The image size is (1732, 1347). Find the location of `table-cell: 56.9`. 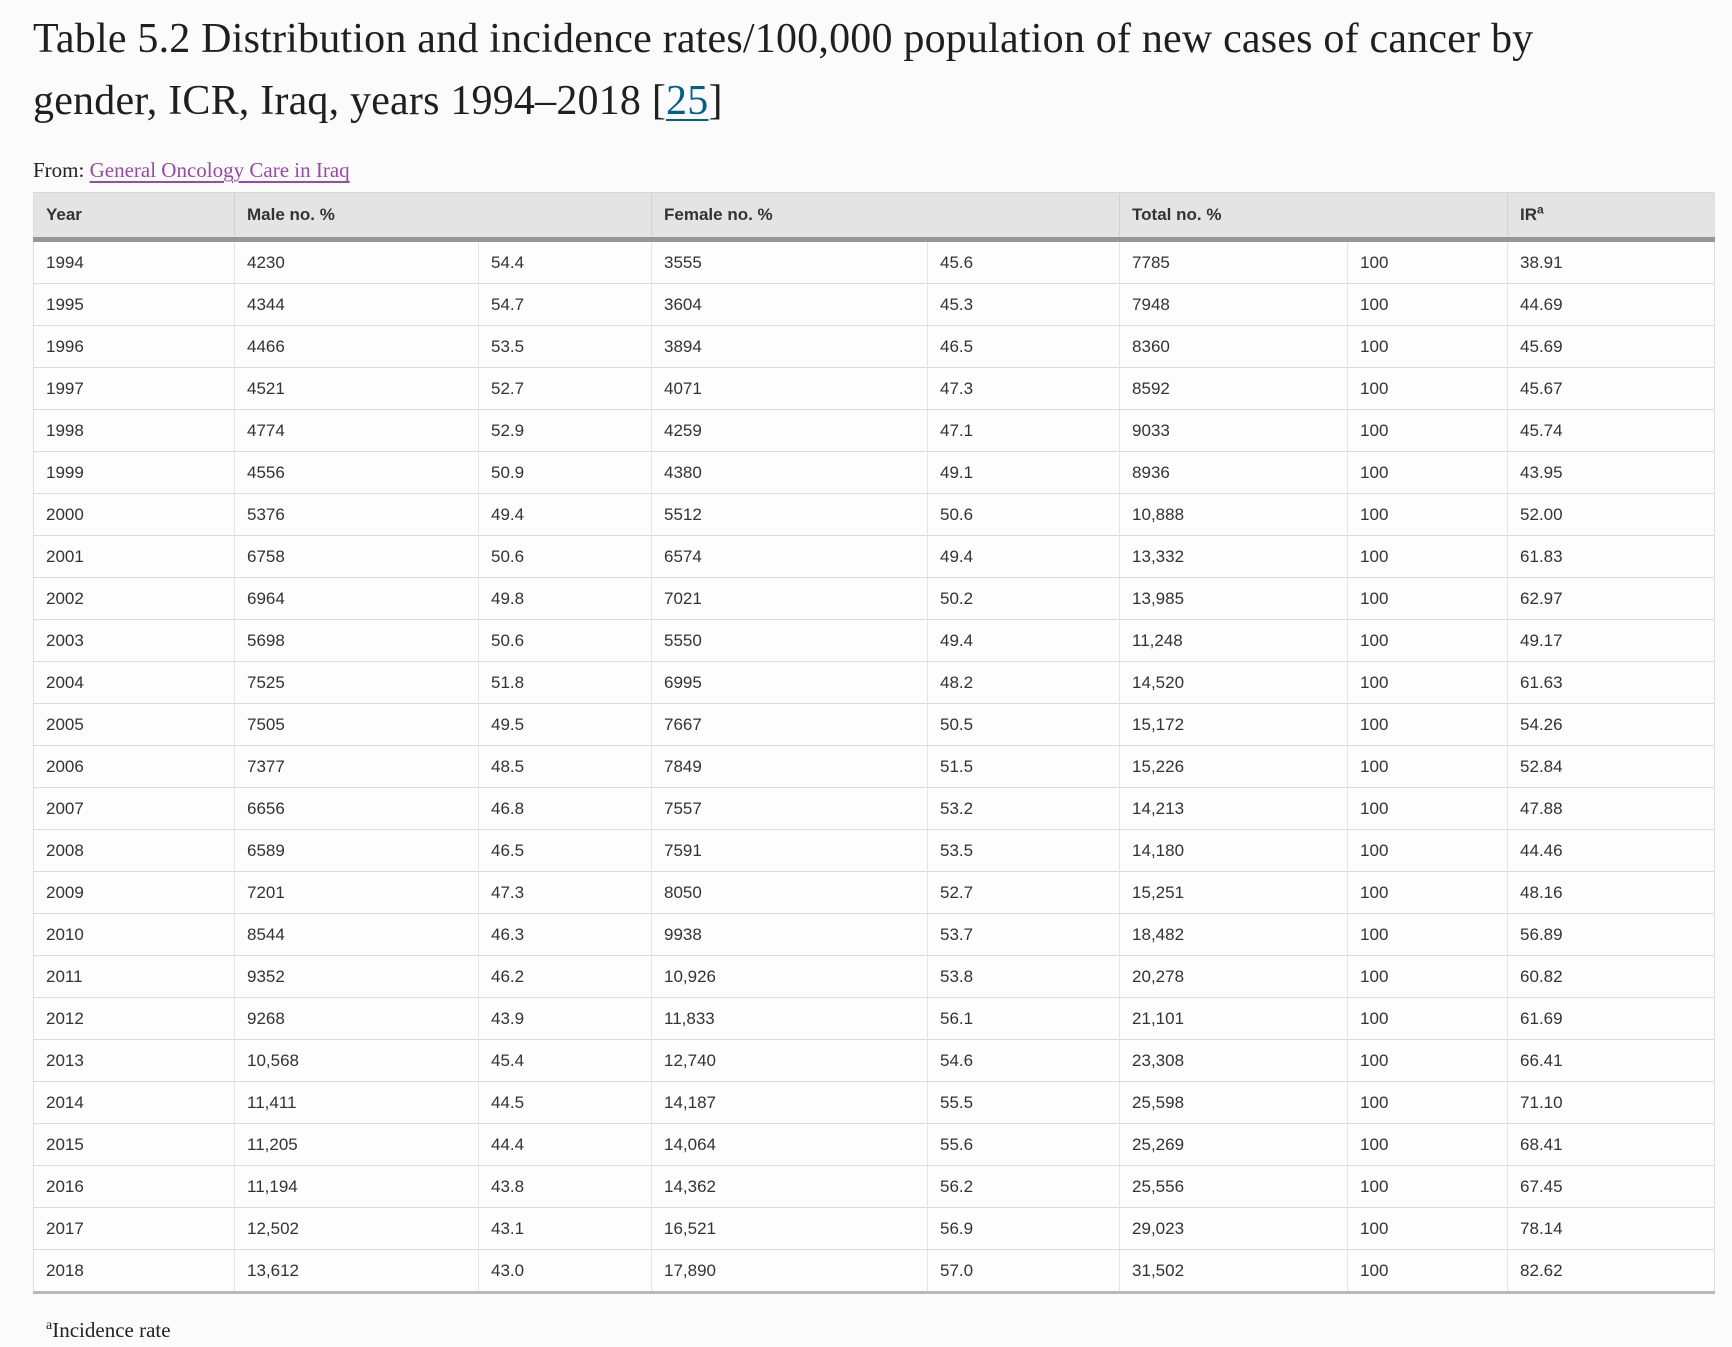

table-cell: 56.9 is located at coordinates (1023, 1228).